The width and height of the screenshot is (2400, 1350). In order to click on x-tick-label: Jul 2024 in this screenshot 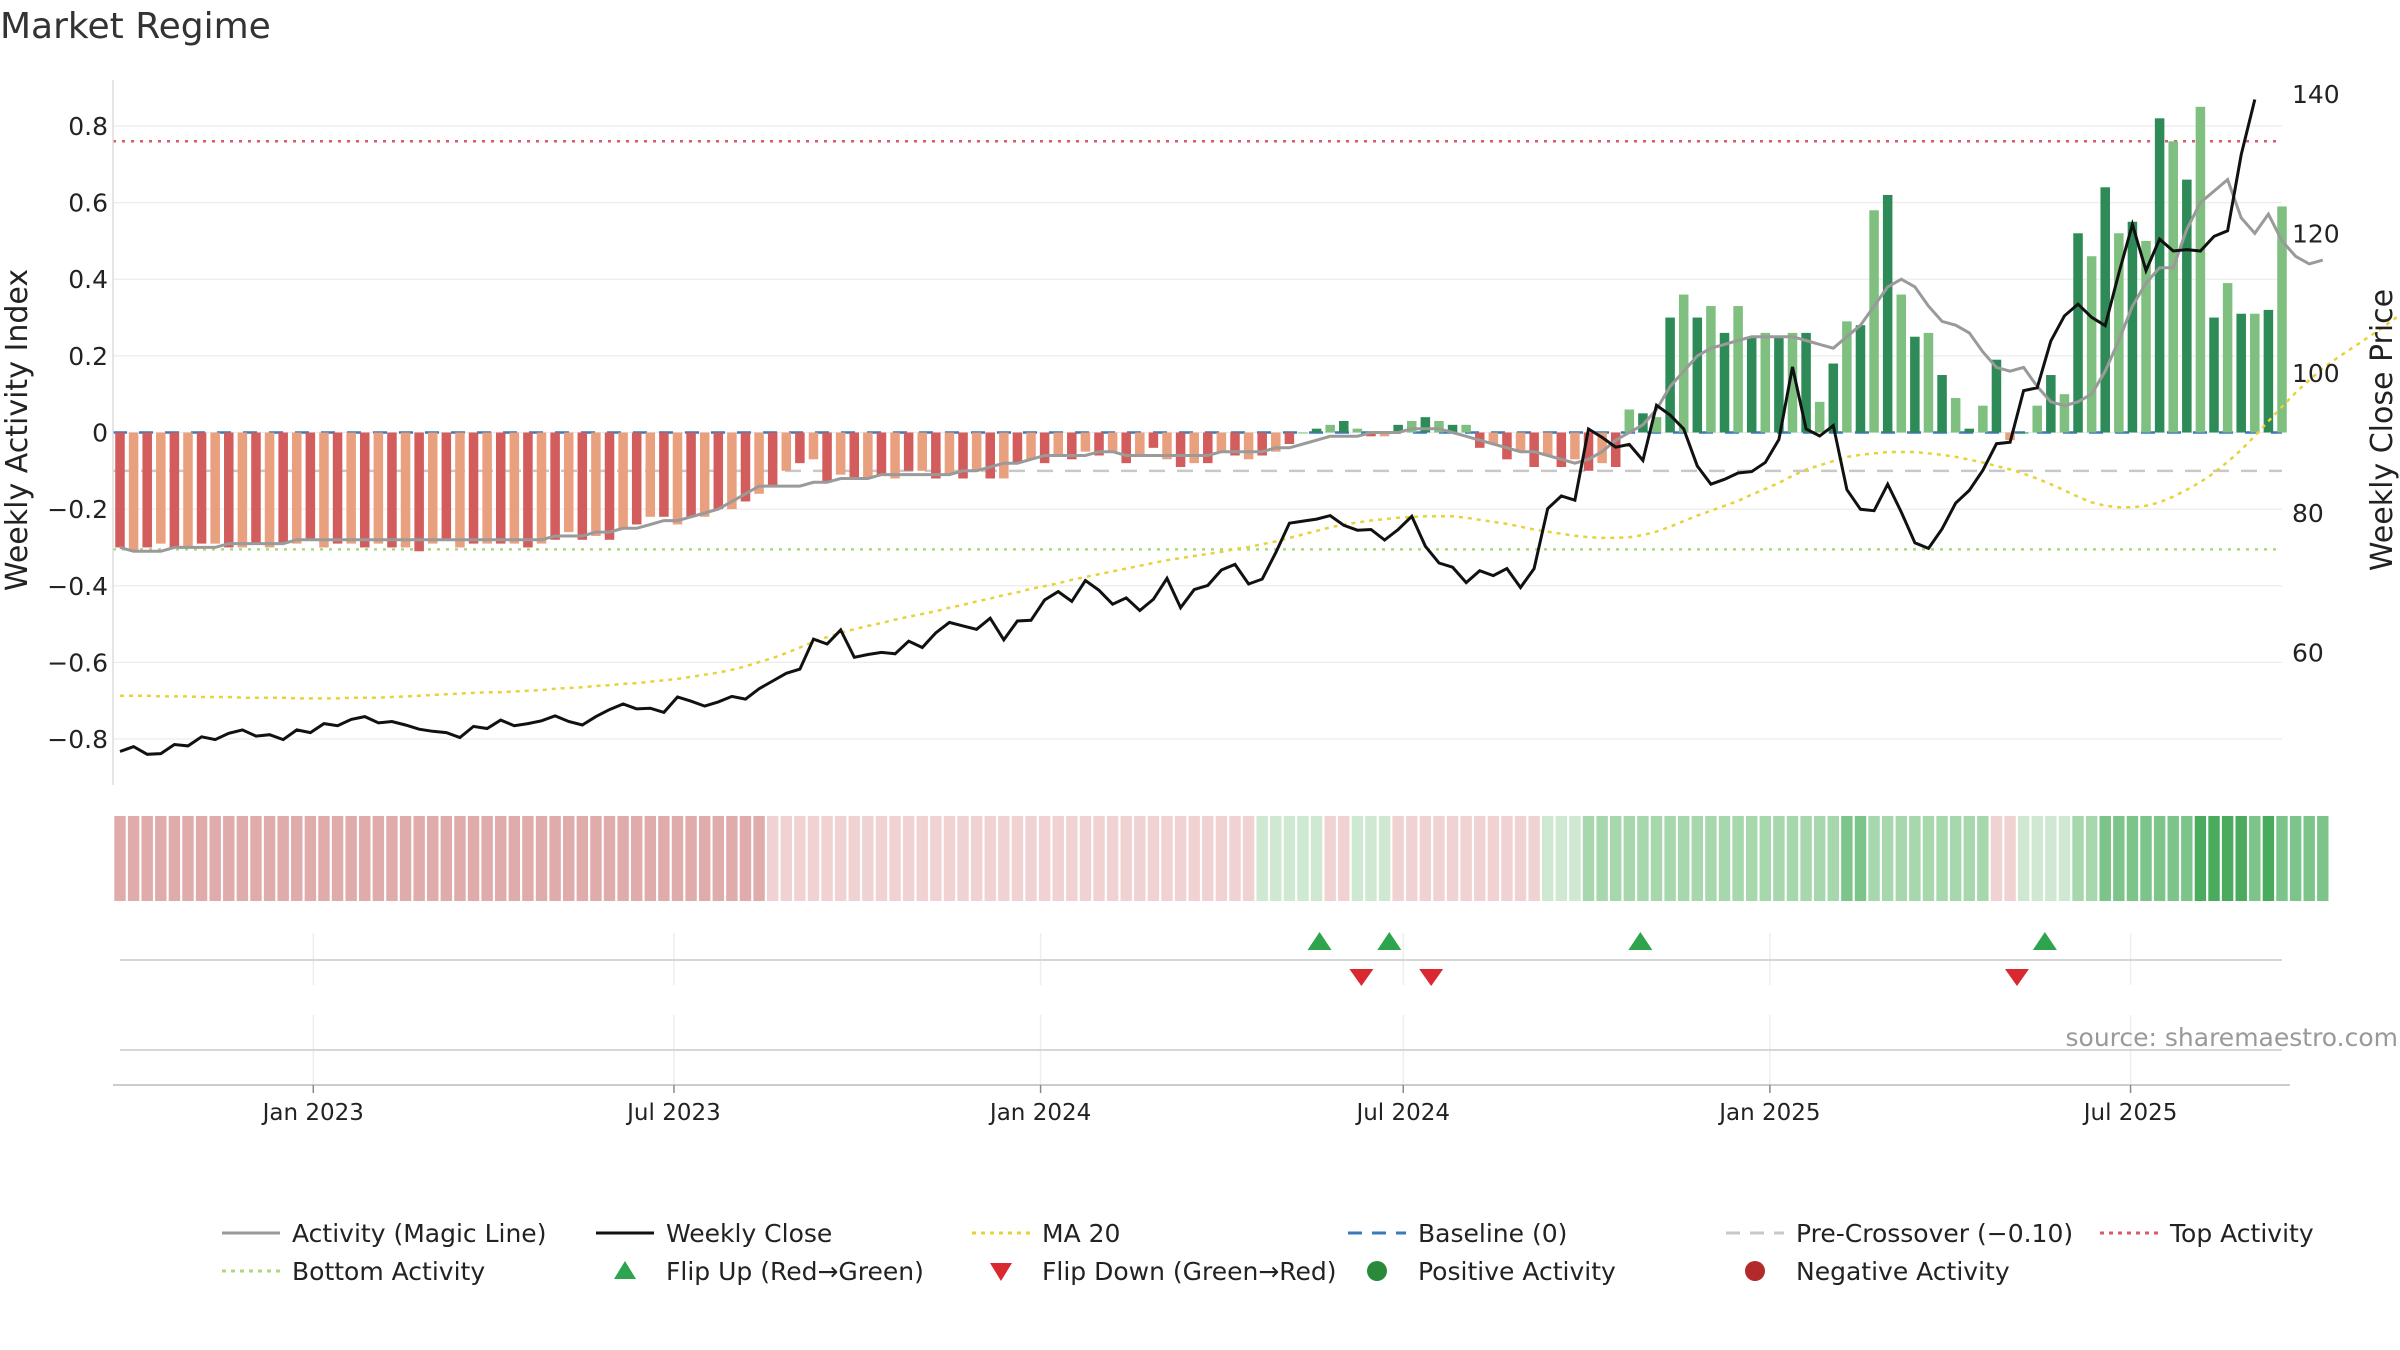, I will do `click(1402, 1113)`.